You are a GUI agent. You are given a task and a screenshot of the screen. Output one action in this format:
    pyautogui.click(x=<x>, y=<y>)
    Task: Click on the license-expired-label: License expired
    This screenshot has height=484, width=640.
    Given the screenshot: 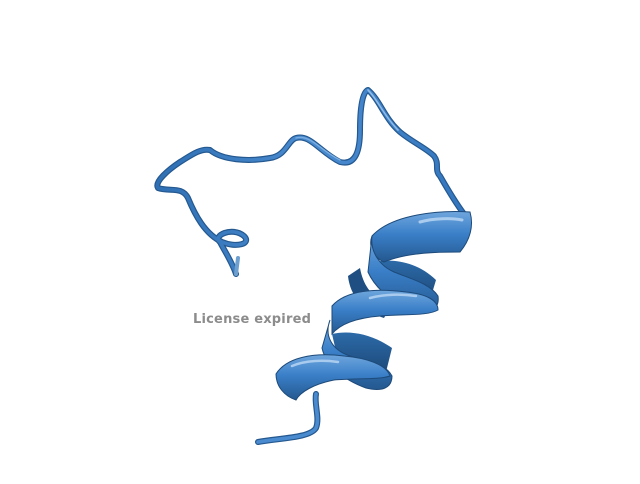 What is the action you would take?
    pyautogui.click(x=252, y=319)
    